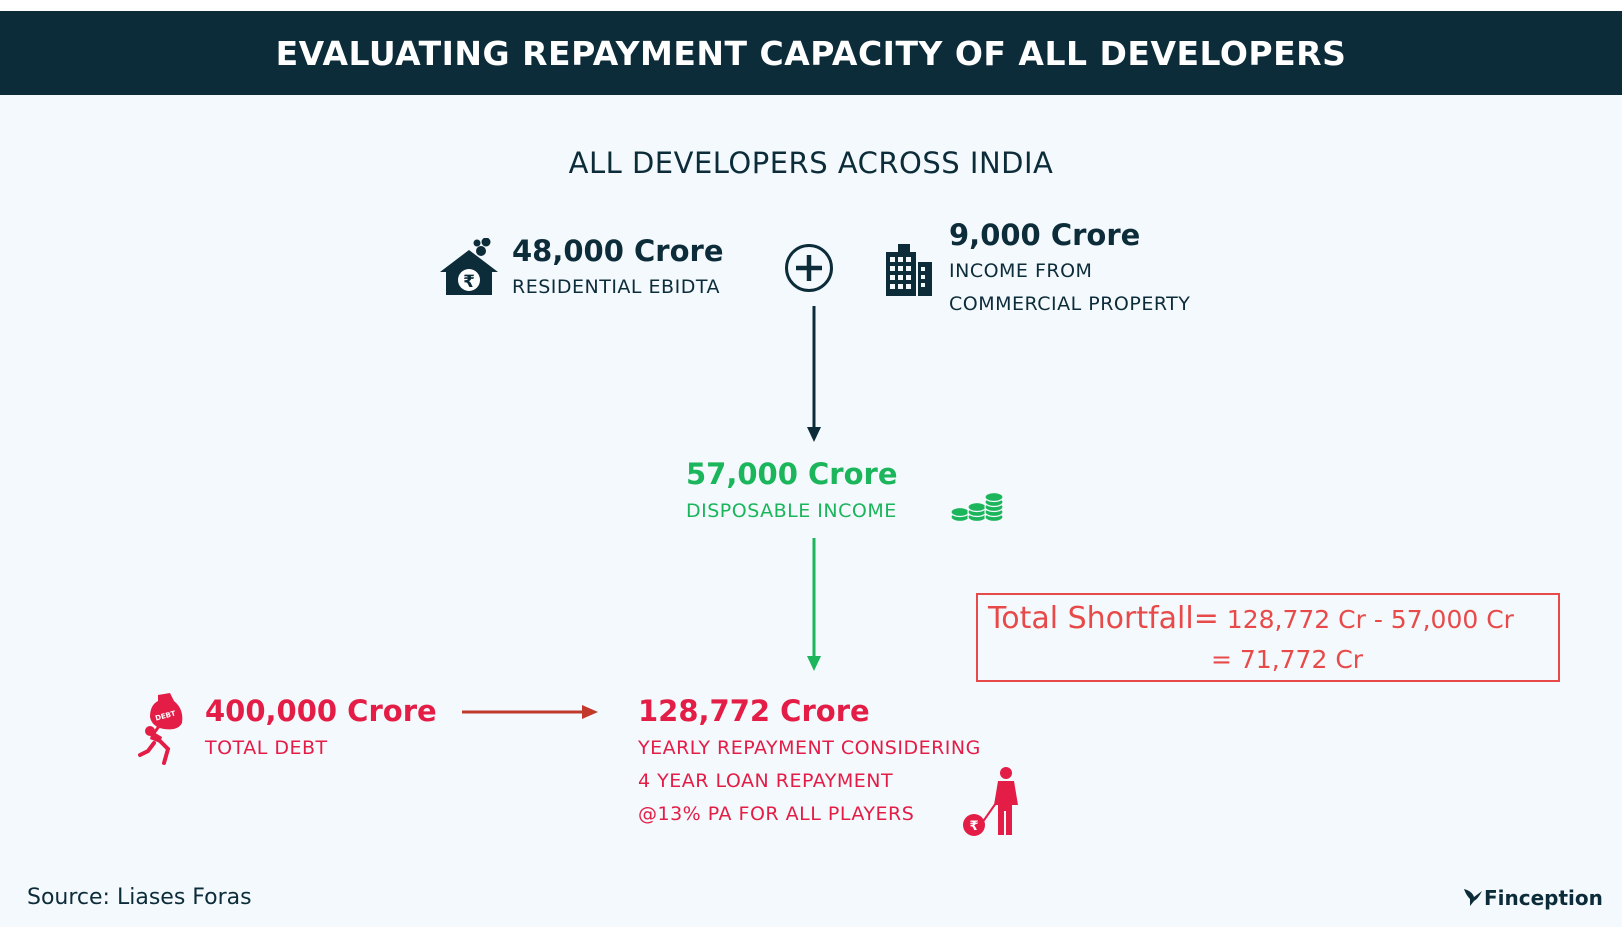 The width and height of the screenshot is (1622, 927). Describe the element at coordinates (811, 163) in the screenshot. I see `subtitle: ALL DEVELOPERS ACROSS INDIA` at that location.